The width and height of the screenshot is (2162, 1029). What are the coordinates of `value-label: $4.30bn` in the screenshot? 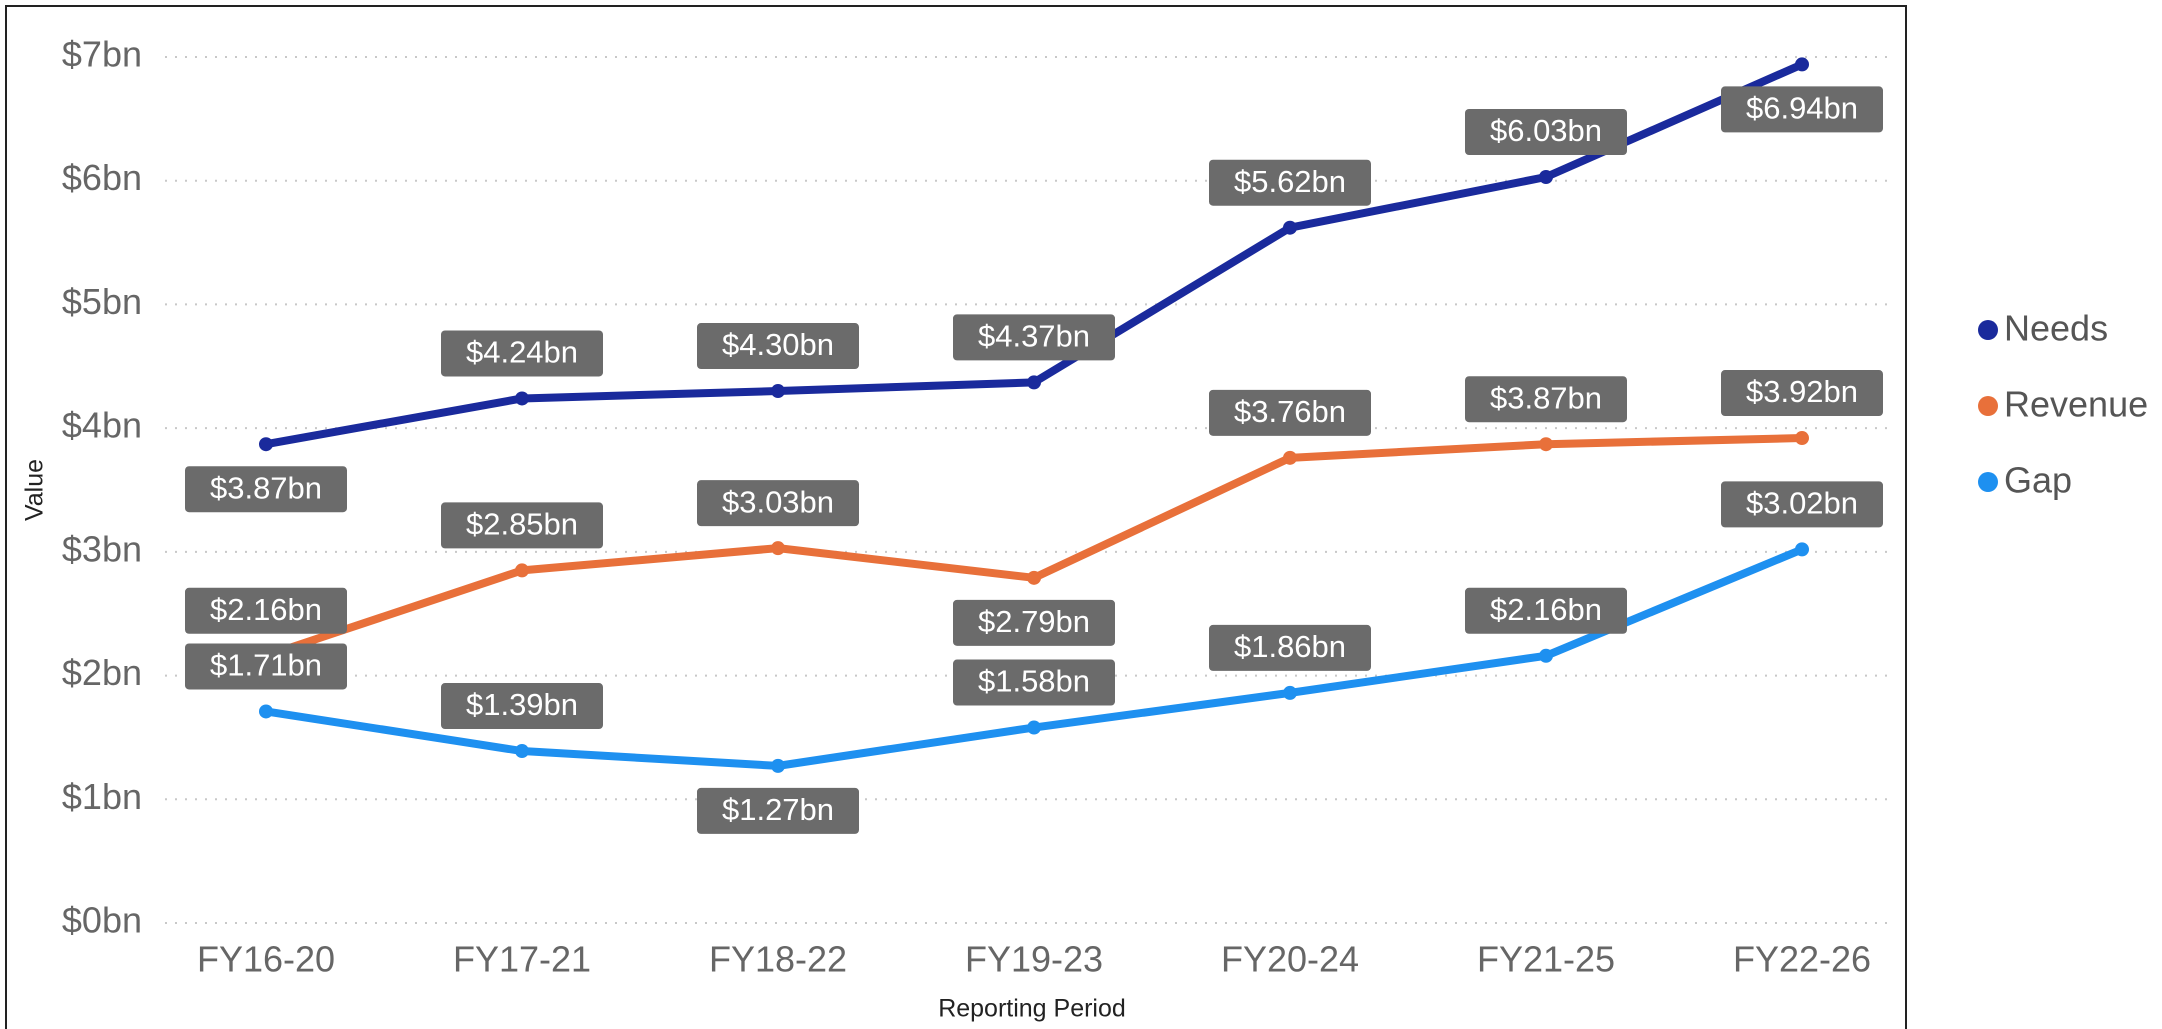 It's located at (778, 344).